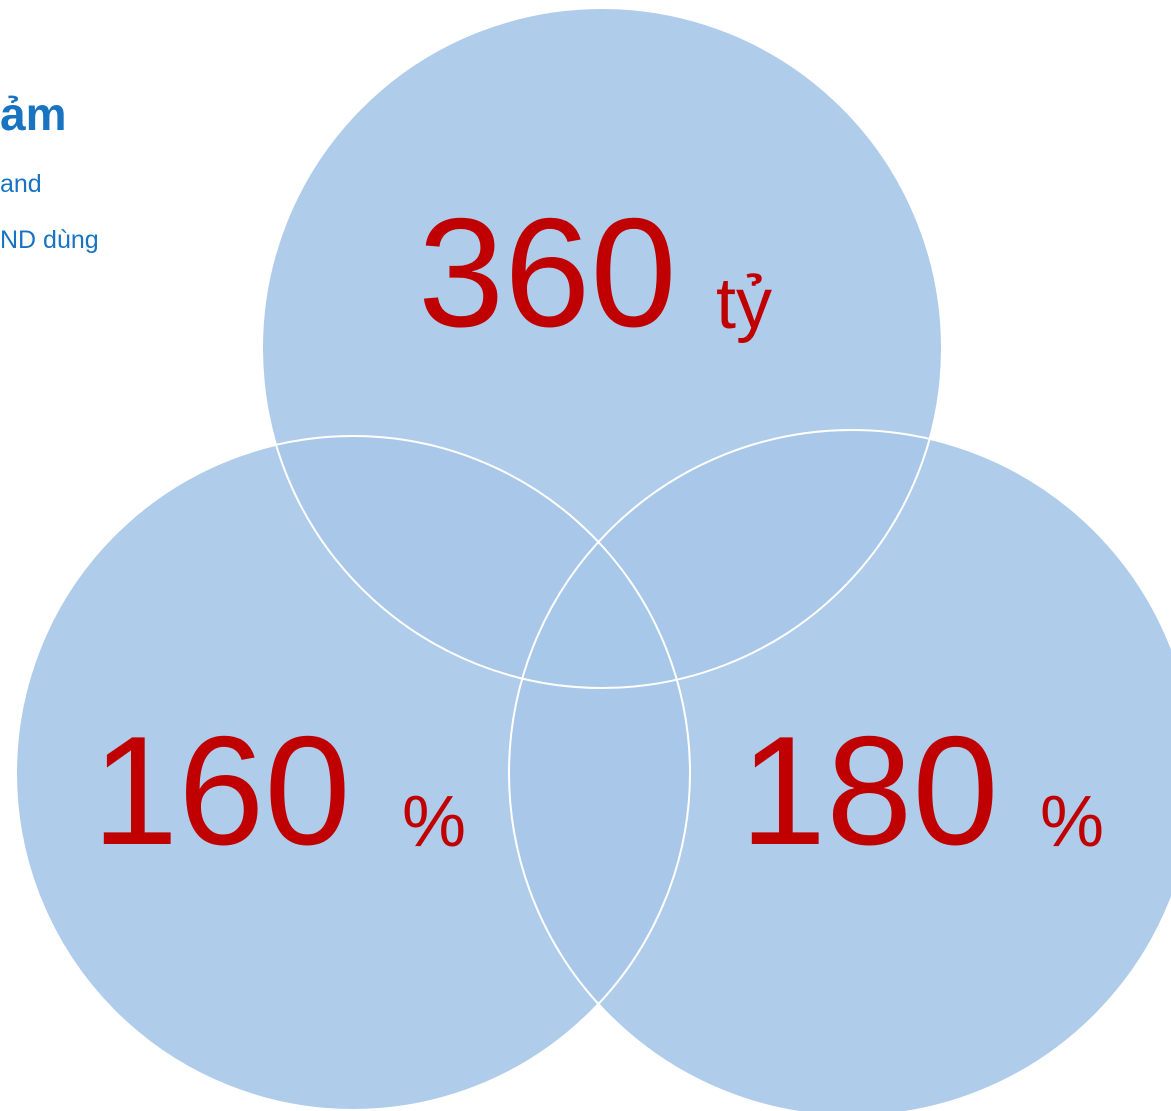 The width and height of the screenshot is (1171, 1111). I want to click on top-unit: tỷ, so click(744, 304).